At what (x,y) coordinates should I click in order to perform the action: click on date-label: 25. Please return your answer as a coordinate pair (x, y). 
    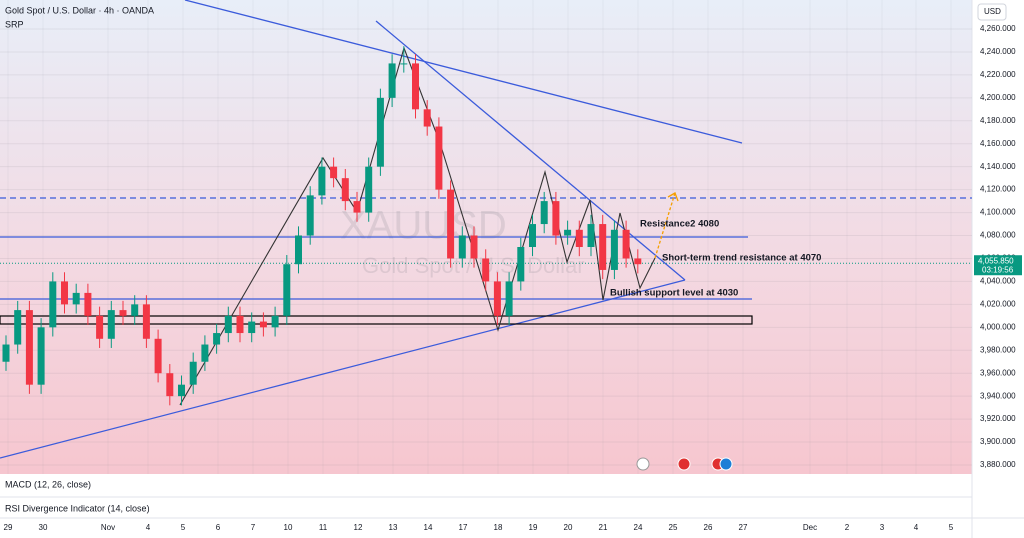
    Looking at the image, I should click on (673, 527).